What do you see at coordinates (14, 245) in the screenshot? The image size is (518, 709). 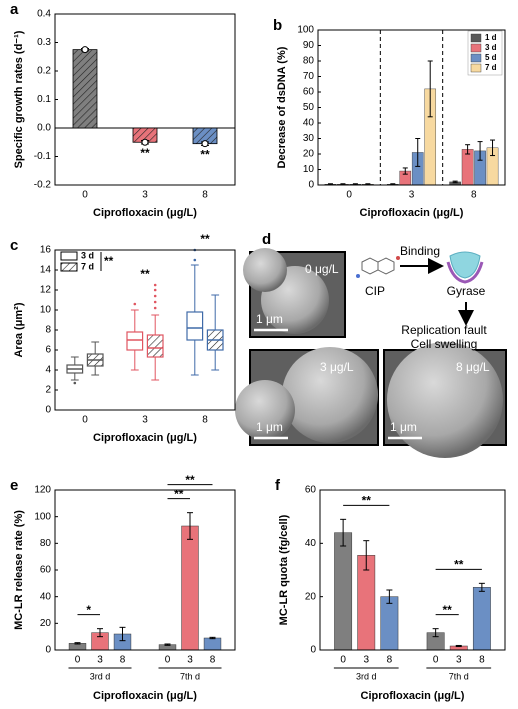 I see `panel-label: c` at bounding box center [14, 245].